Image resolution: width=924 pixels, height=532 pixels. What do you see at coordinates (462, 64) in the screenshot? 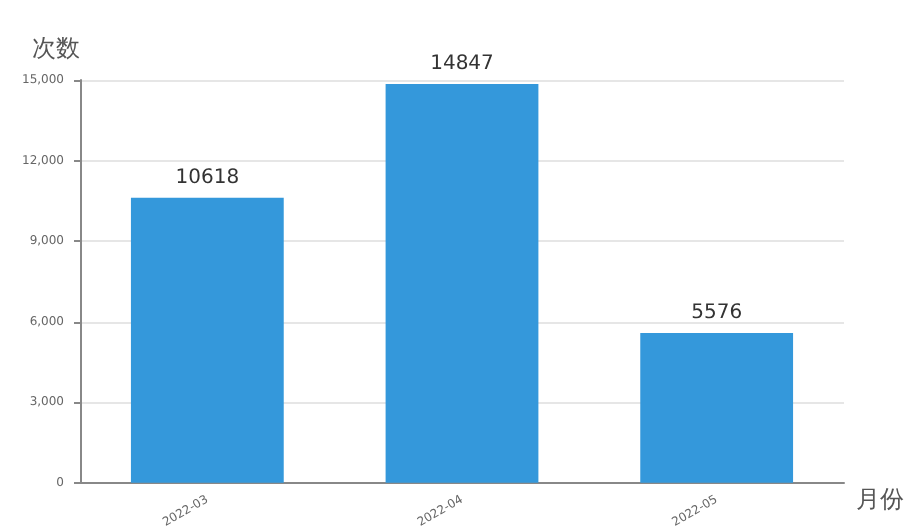
I see `data-label: 14847` at bounding box center [462, 64].